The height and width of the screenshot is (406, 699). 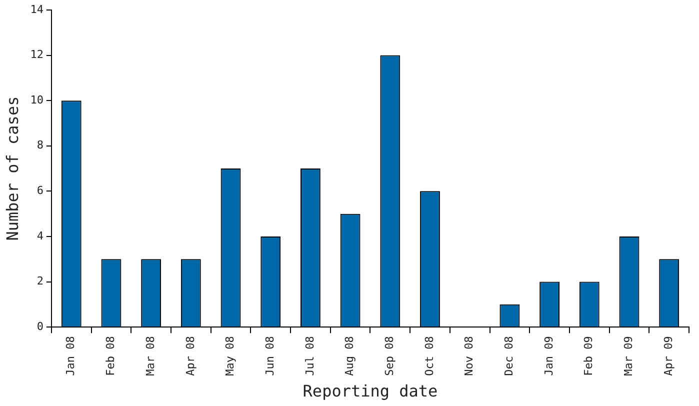 What do you see at coordinates (429, 356) in the screenshot?
I see `x-tick-label: Oct 08` at bounding box center [429, 356].